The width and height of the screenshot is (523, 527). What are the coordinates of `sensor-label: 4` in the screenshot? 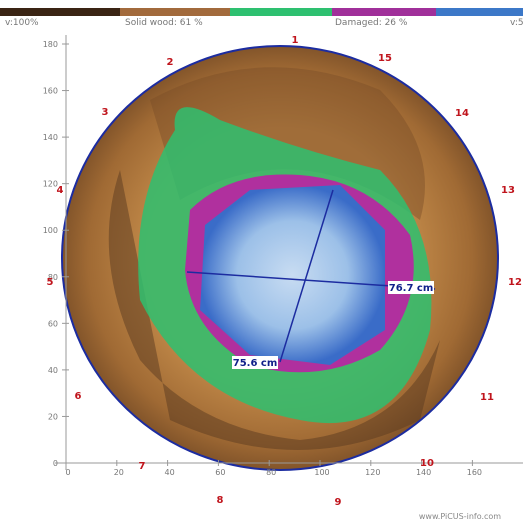 It's located at (60, 190).